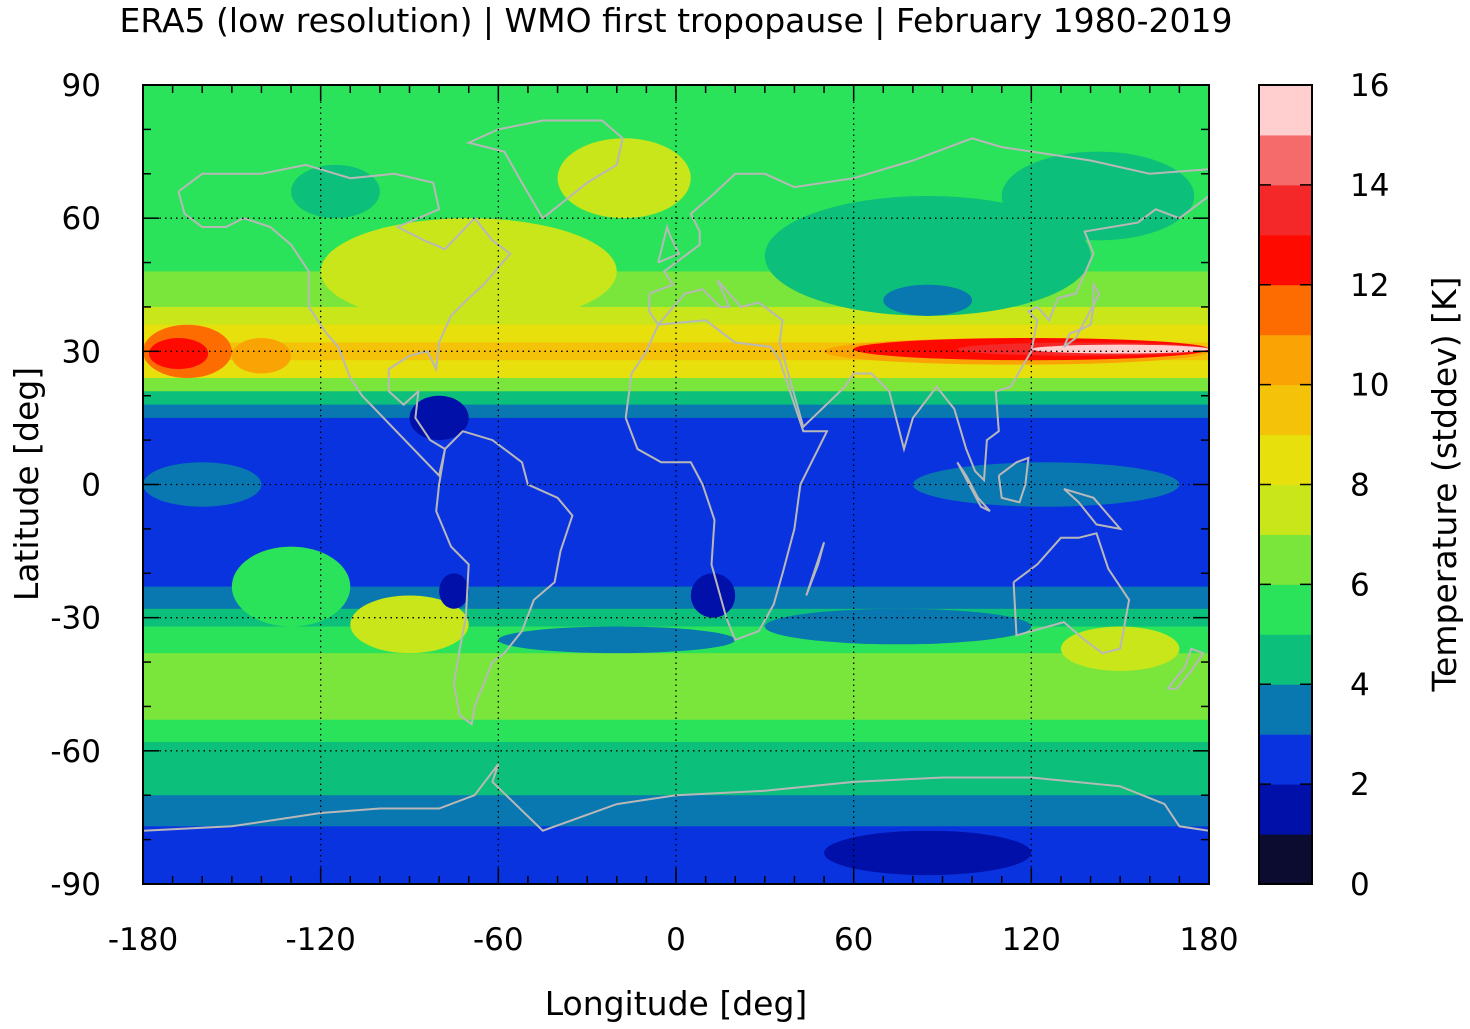  I want to click on x-tick-labels: -180 -120 -60 0 60 120 180, so click(673, 940).